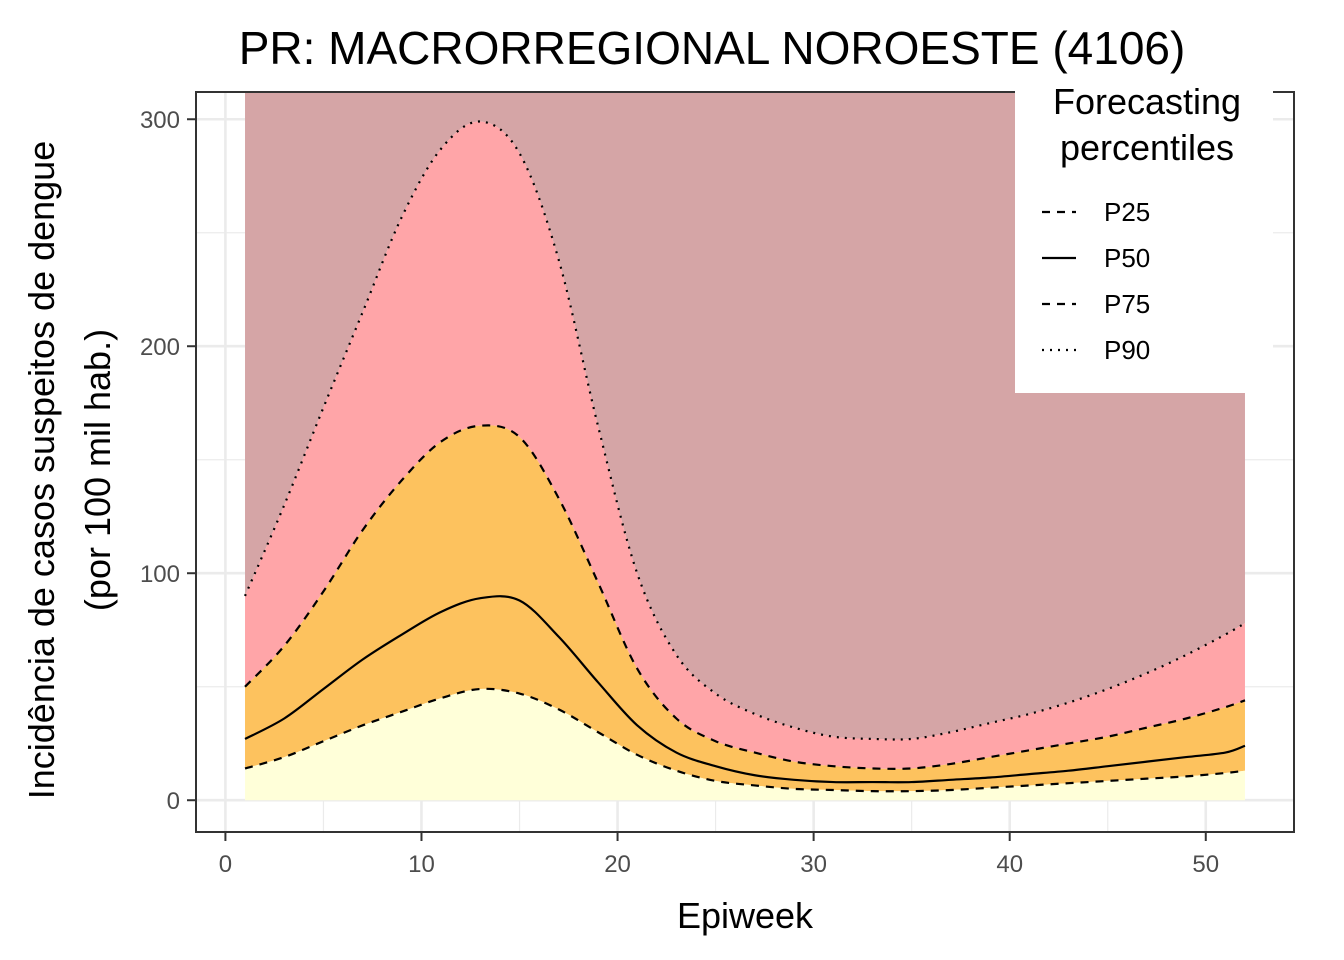 The width and height of the screenshot is (1344, 960). What do you see at coordinates (813, 864) in the screenshot?
I see `x-tick-label: 30` at bounding box center [813, 864].